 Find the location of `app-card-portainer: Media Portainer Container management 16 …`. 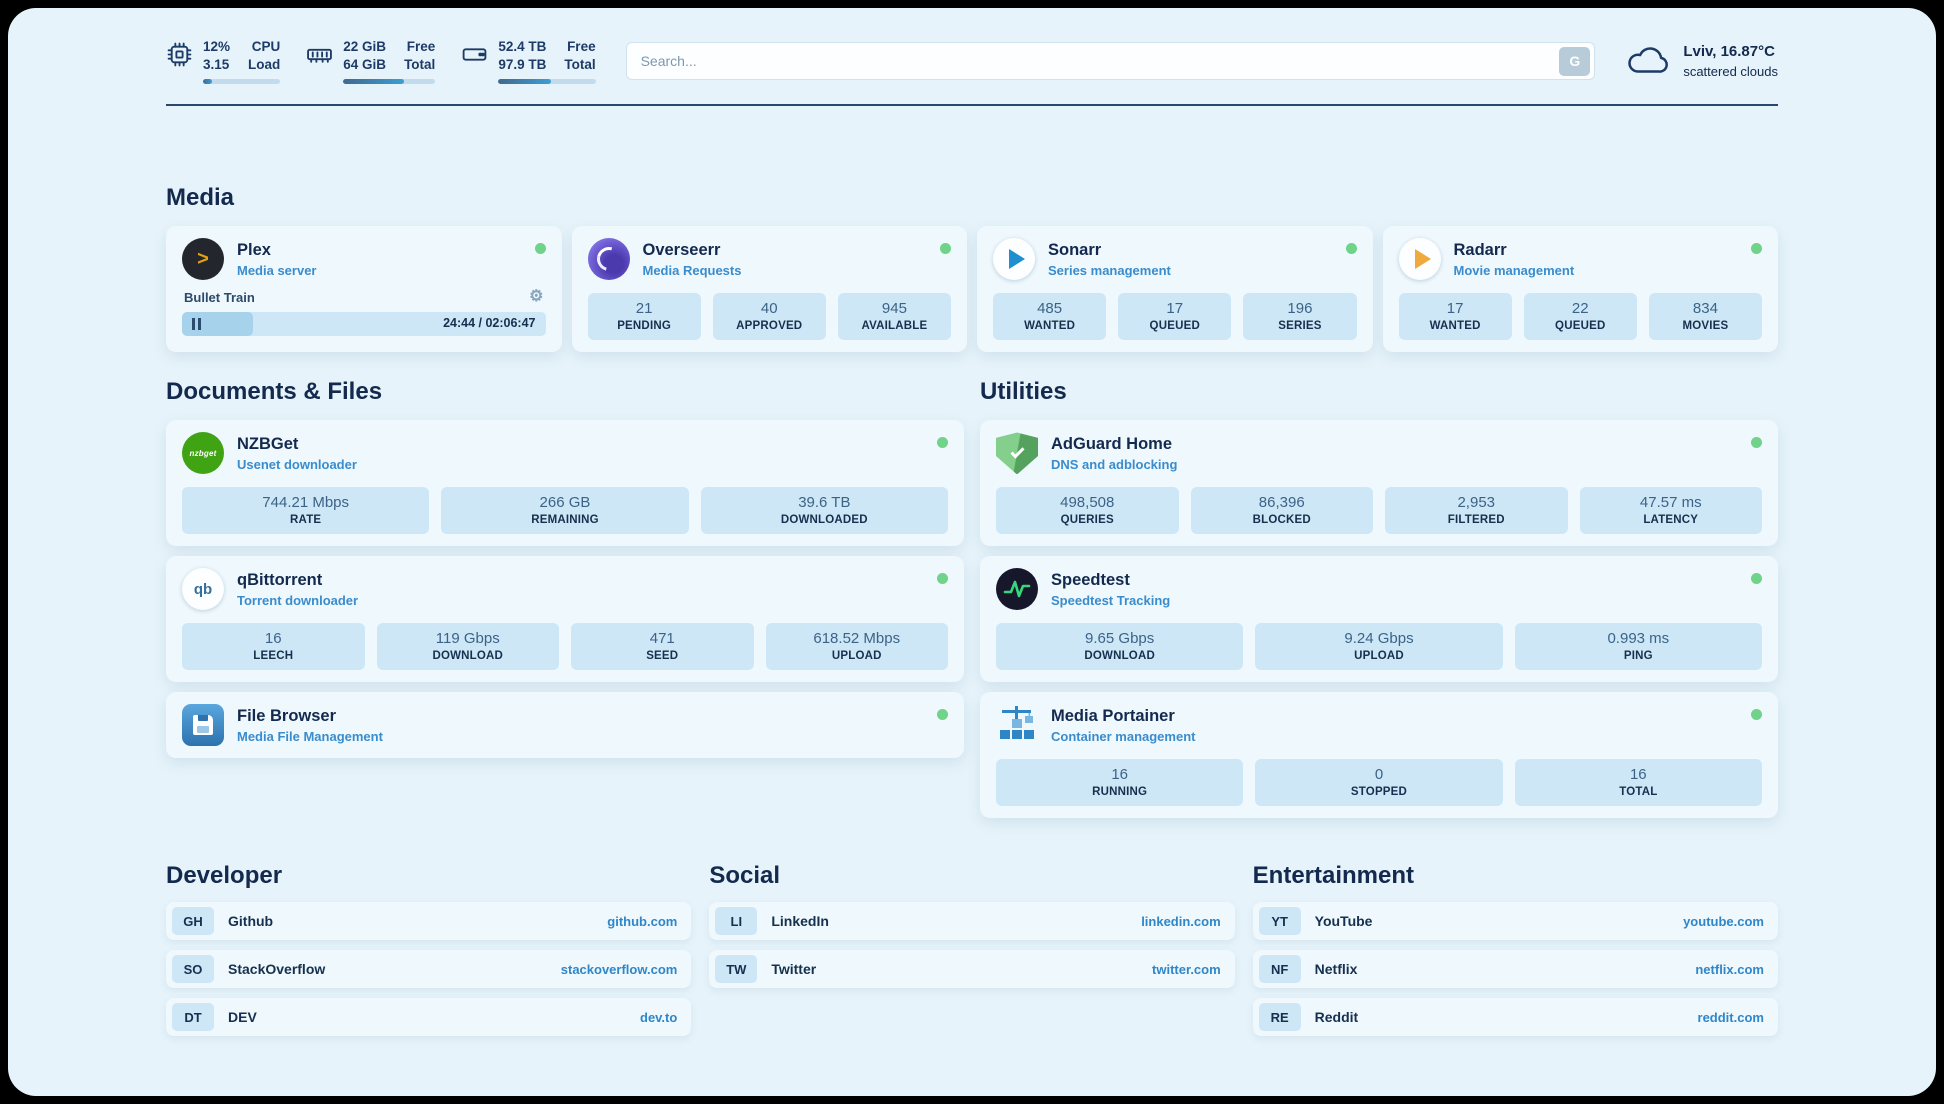

app-card-portainer: Media Portainer Container management 16 … is located at coordinates (1379, 755).